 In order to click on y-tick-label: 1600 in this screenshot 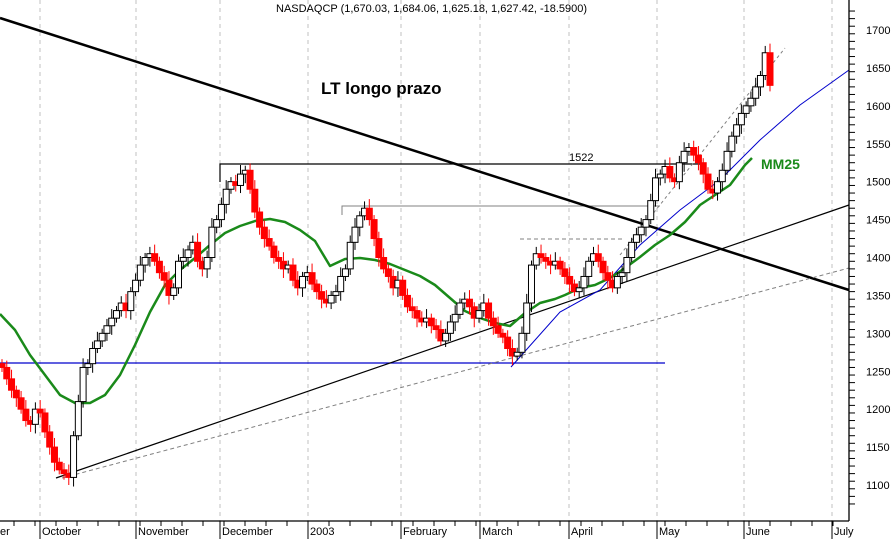, I will do `click(878, 107)`.